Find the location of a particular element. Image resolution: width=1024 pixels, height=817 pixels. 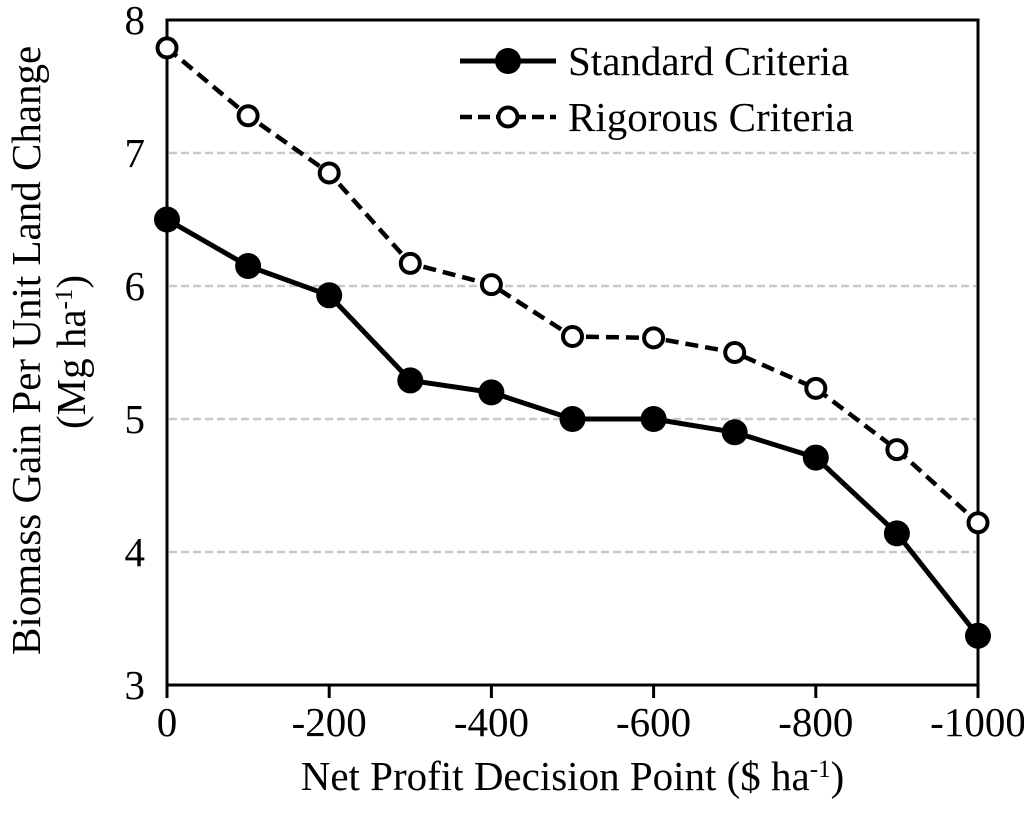

marker-standard-criteria--900 is located at coordinates (896, 533).